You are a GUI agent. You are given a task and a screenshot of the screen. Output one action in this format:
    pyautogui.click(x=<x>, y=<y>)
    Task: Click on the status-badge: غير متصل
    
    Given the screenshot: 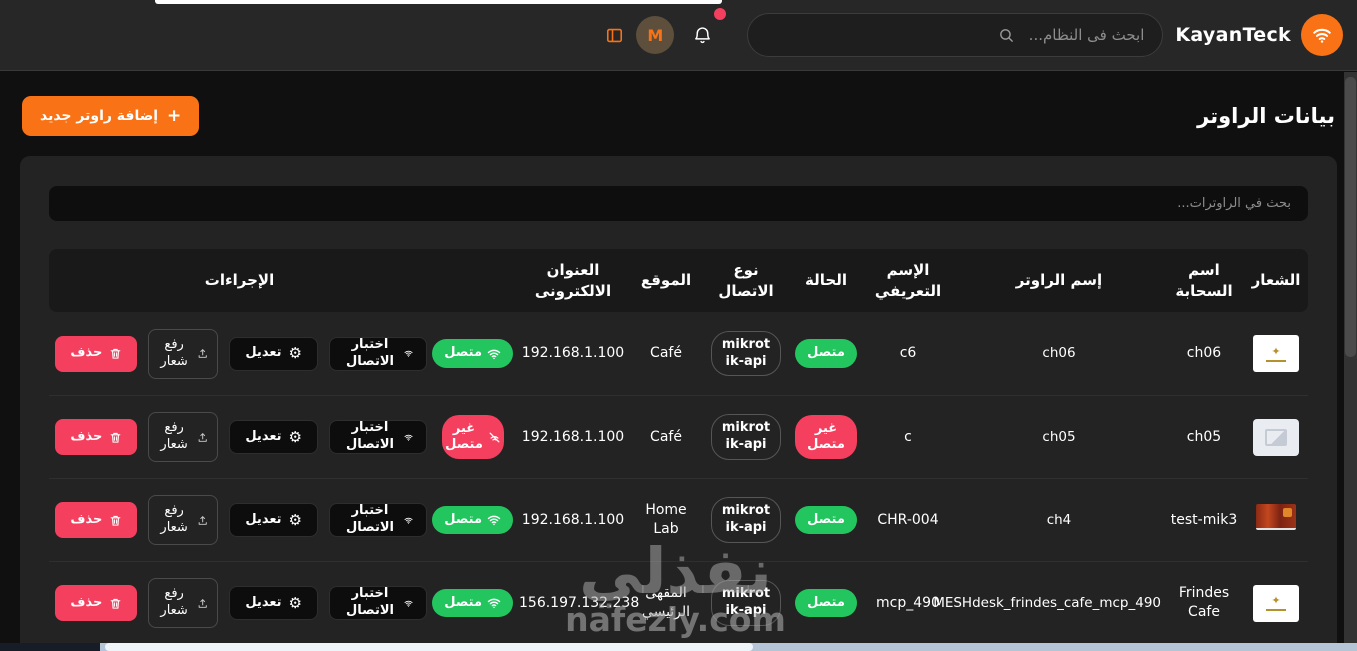 What is the action you would take?
    pyautogui.click(x=826, y=437)
    